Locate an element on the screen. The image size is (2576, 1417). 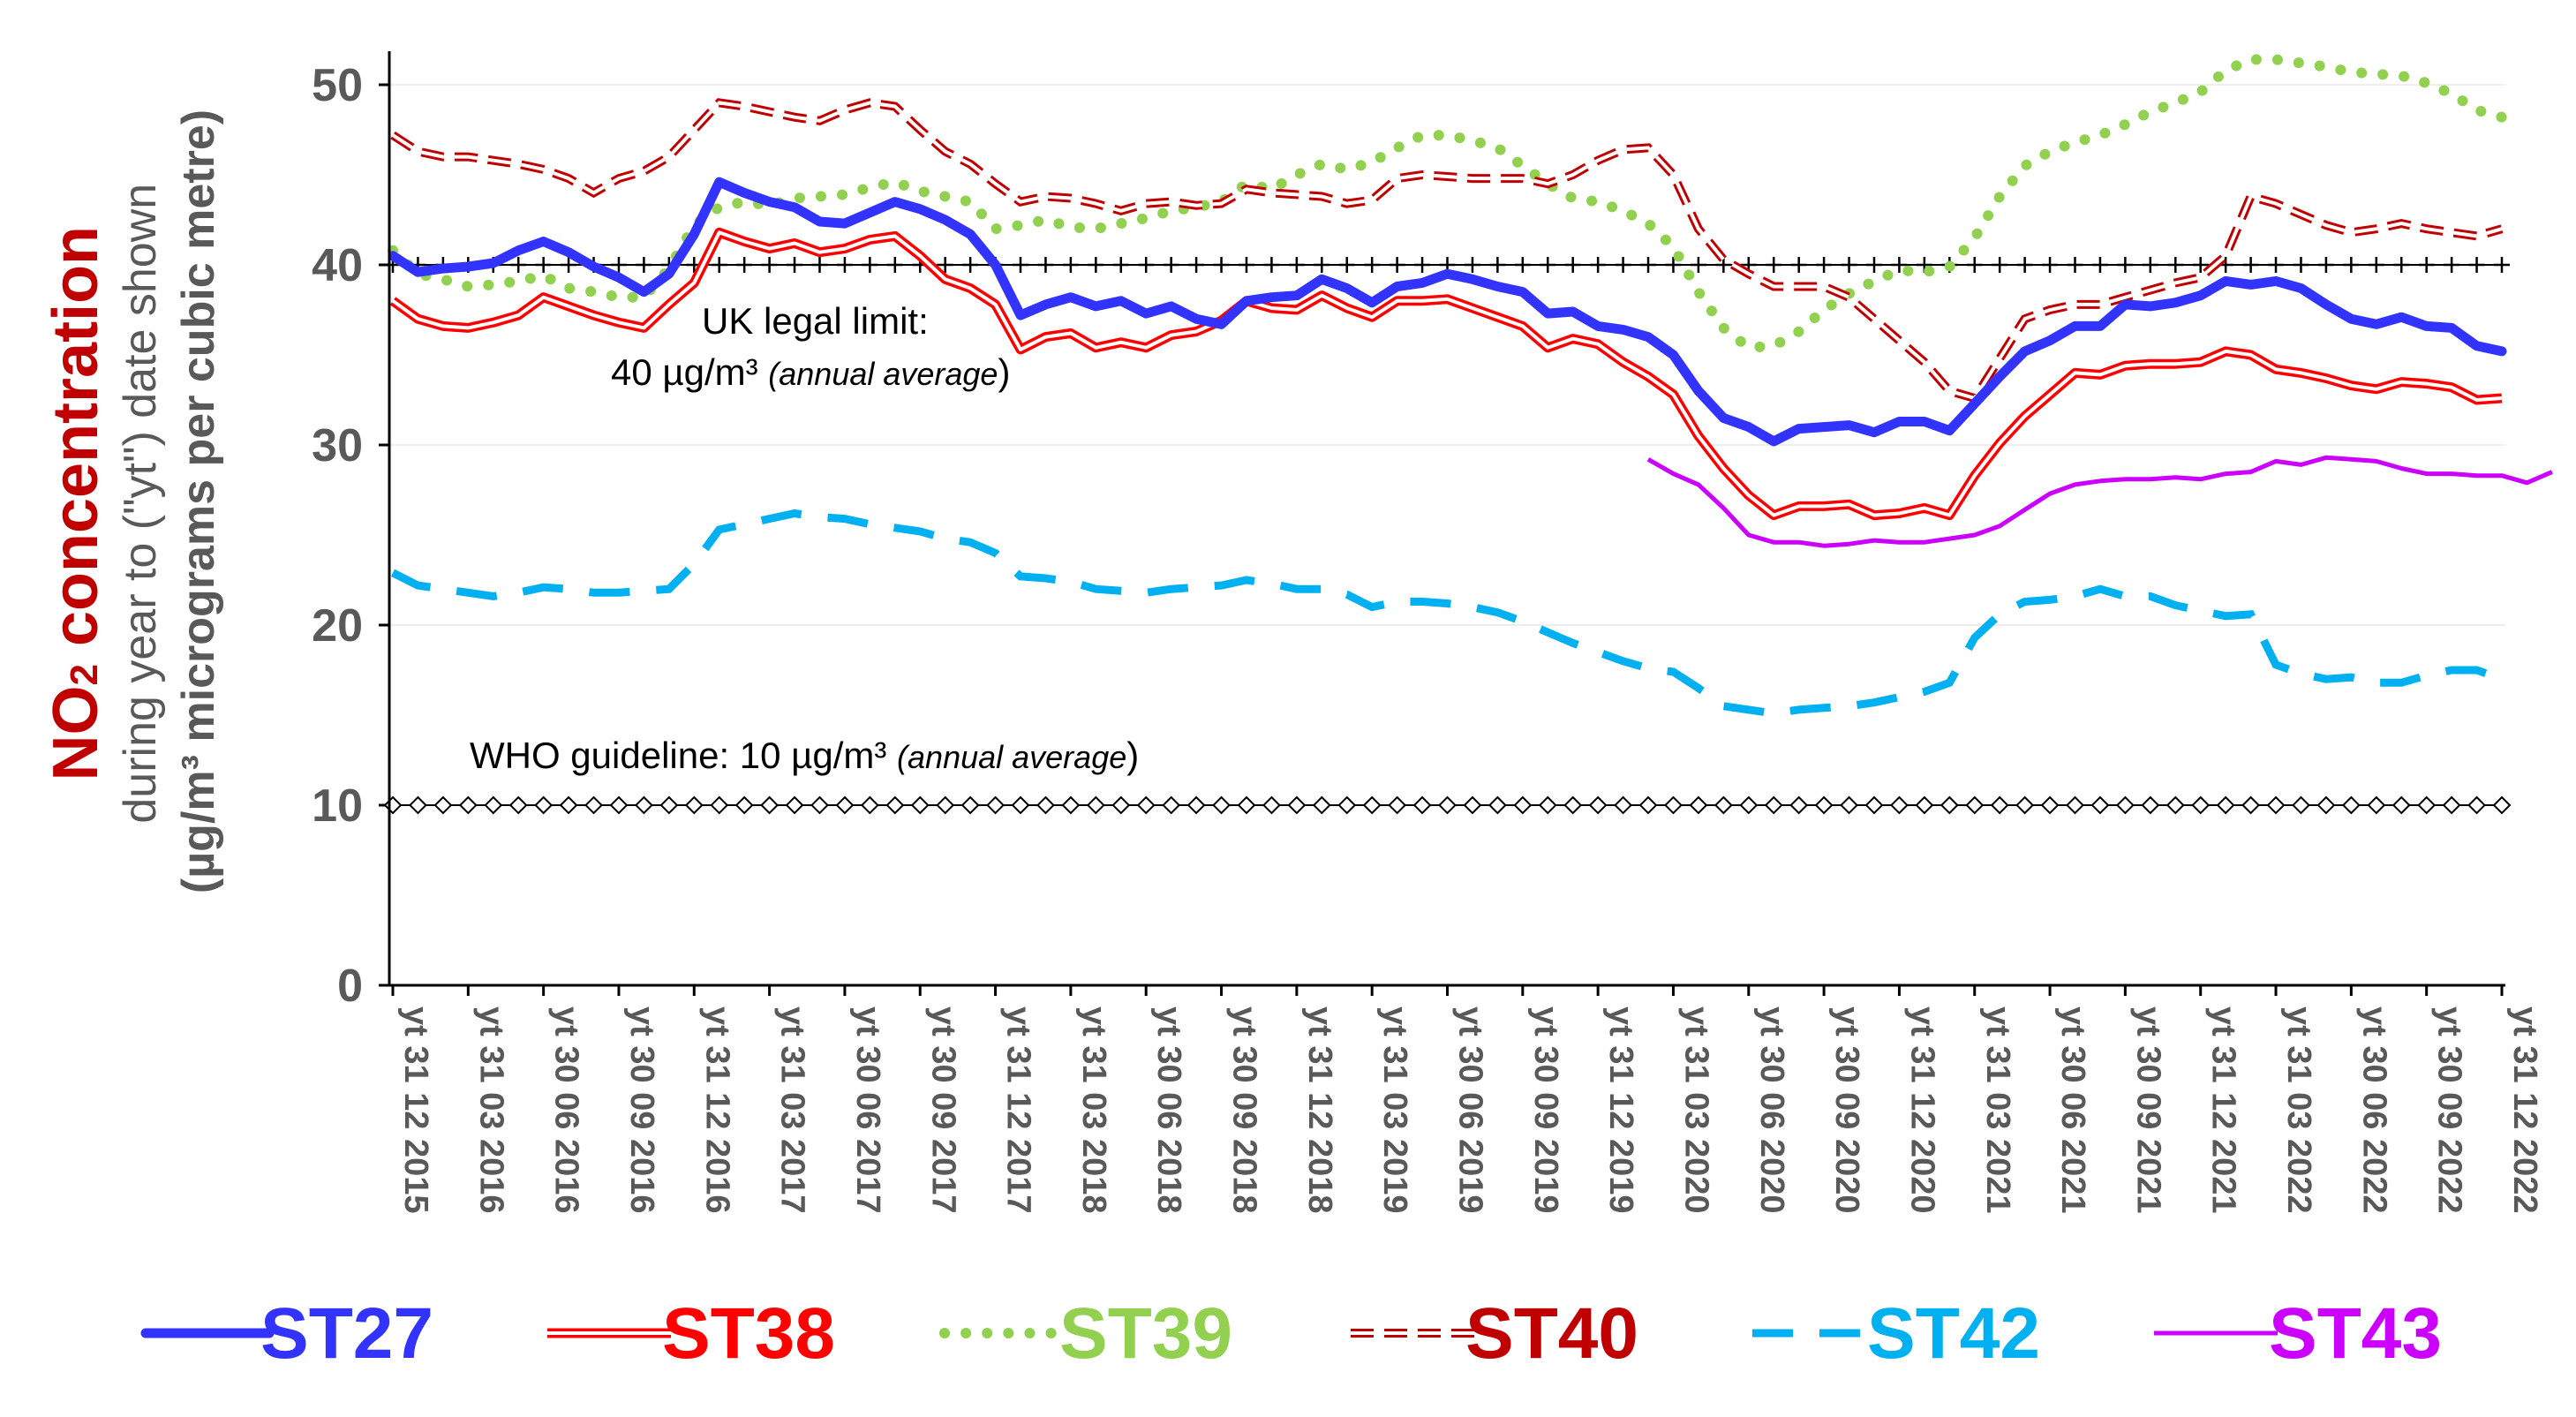
y-tick-label: 20 is located at coordinates (338, 626).